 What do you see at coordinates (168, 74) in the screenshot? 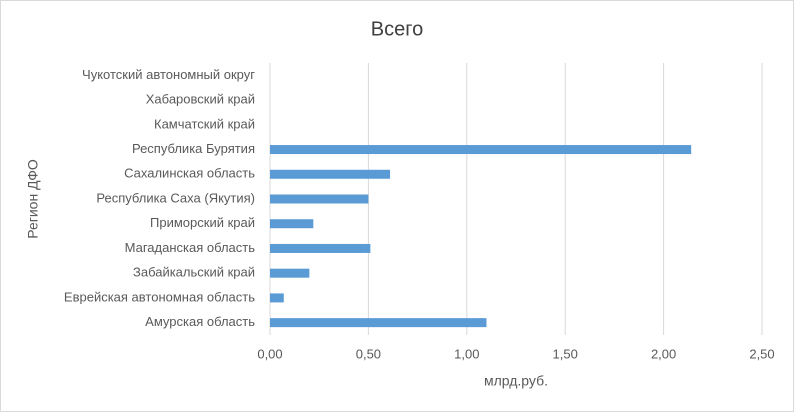
I see `y-tick-label: Чукотский автономный округ` at bounding box center [168, 74].